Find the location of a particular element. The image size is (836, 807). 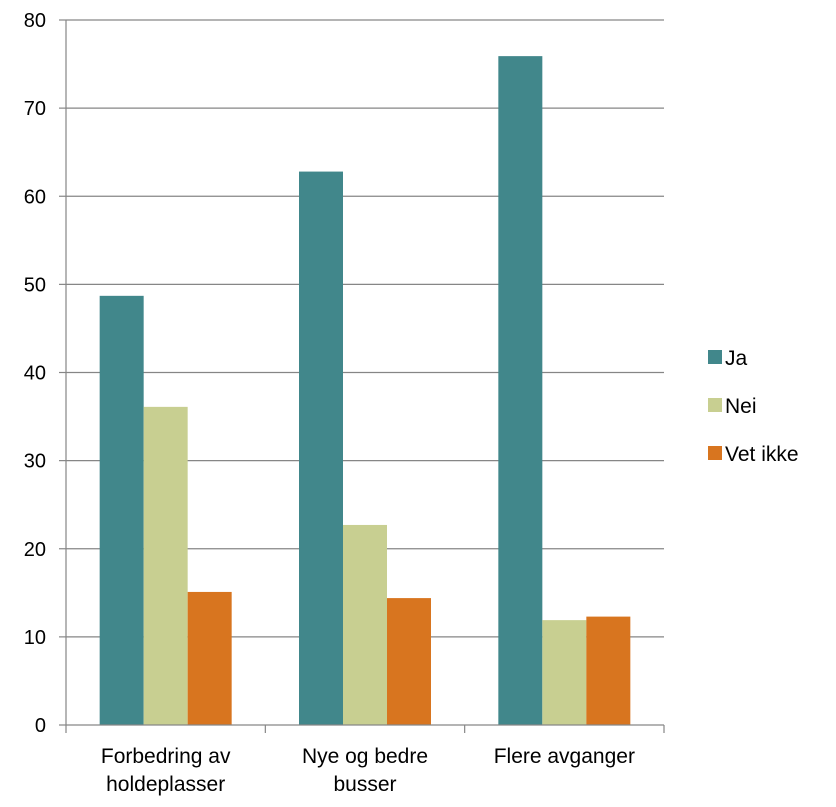

y-tick-label: 80 is located at coordinates (35, 21).